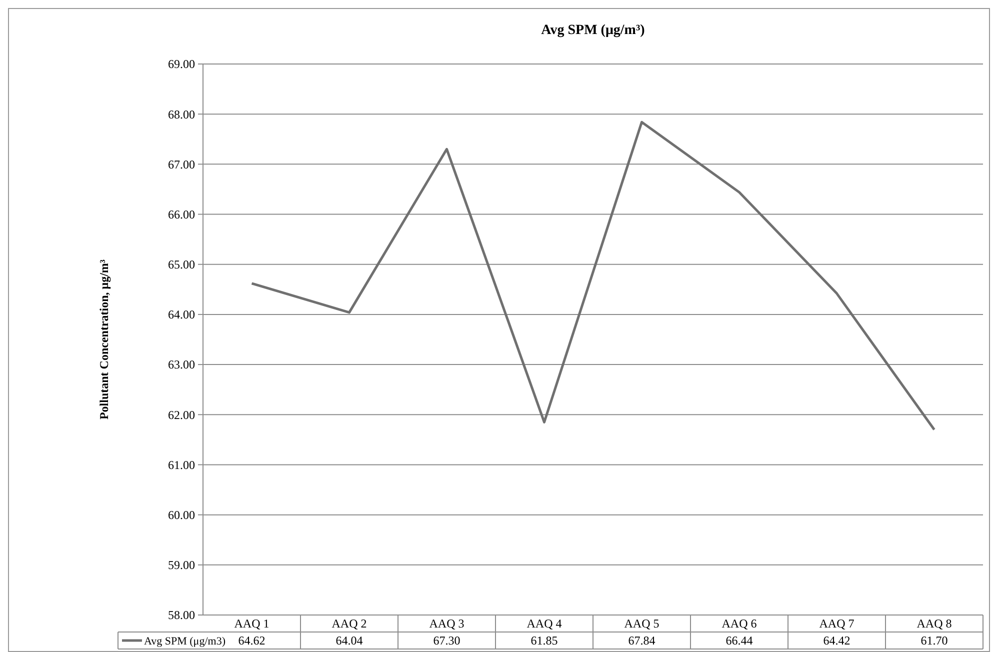 This screenshot has width=998, height=652. I want to click on x-tick-label: AAQ 5, so click(642, 623).